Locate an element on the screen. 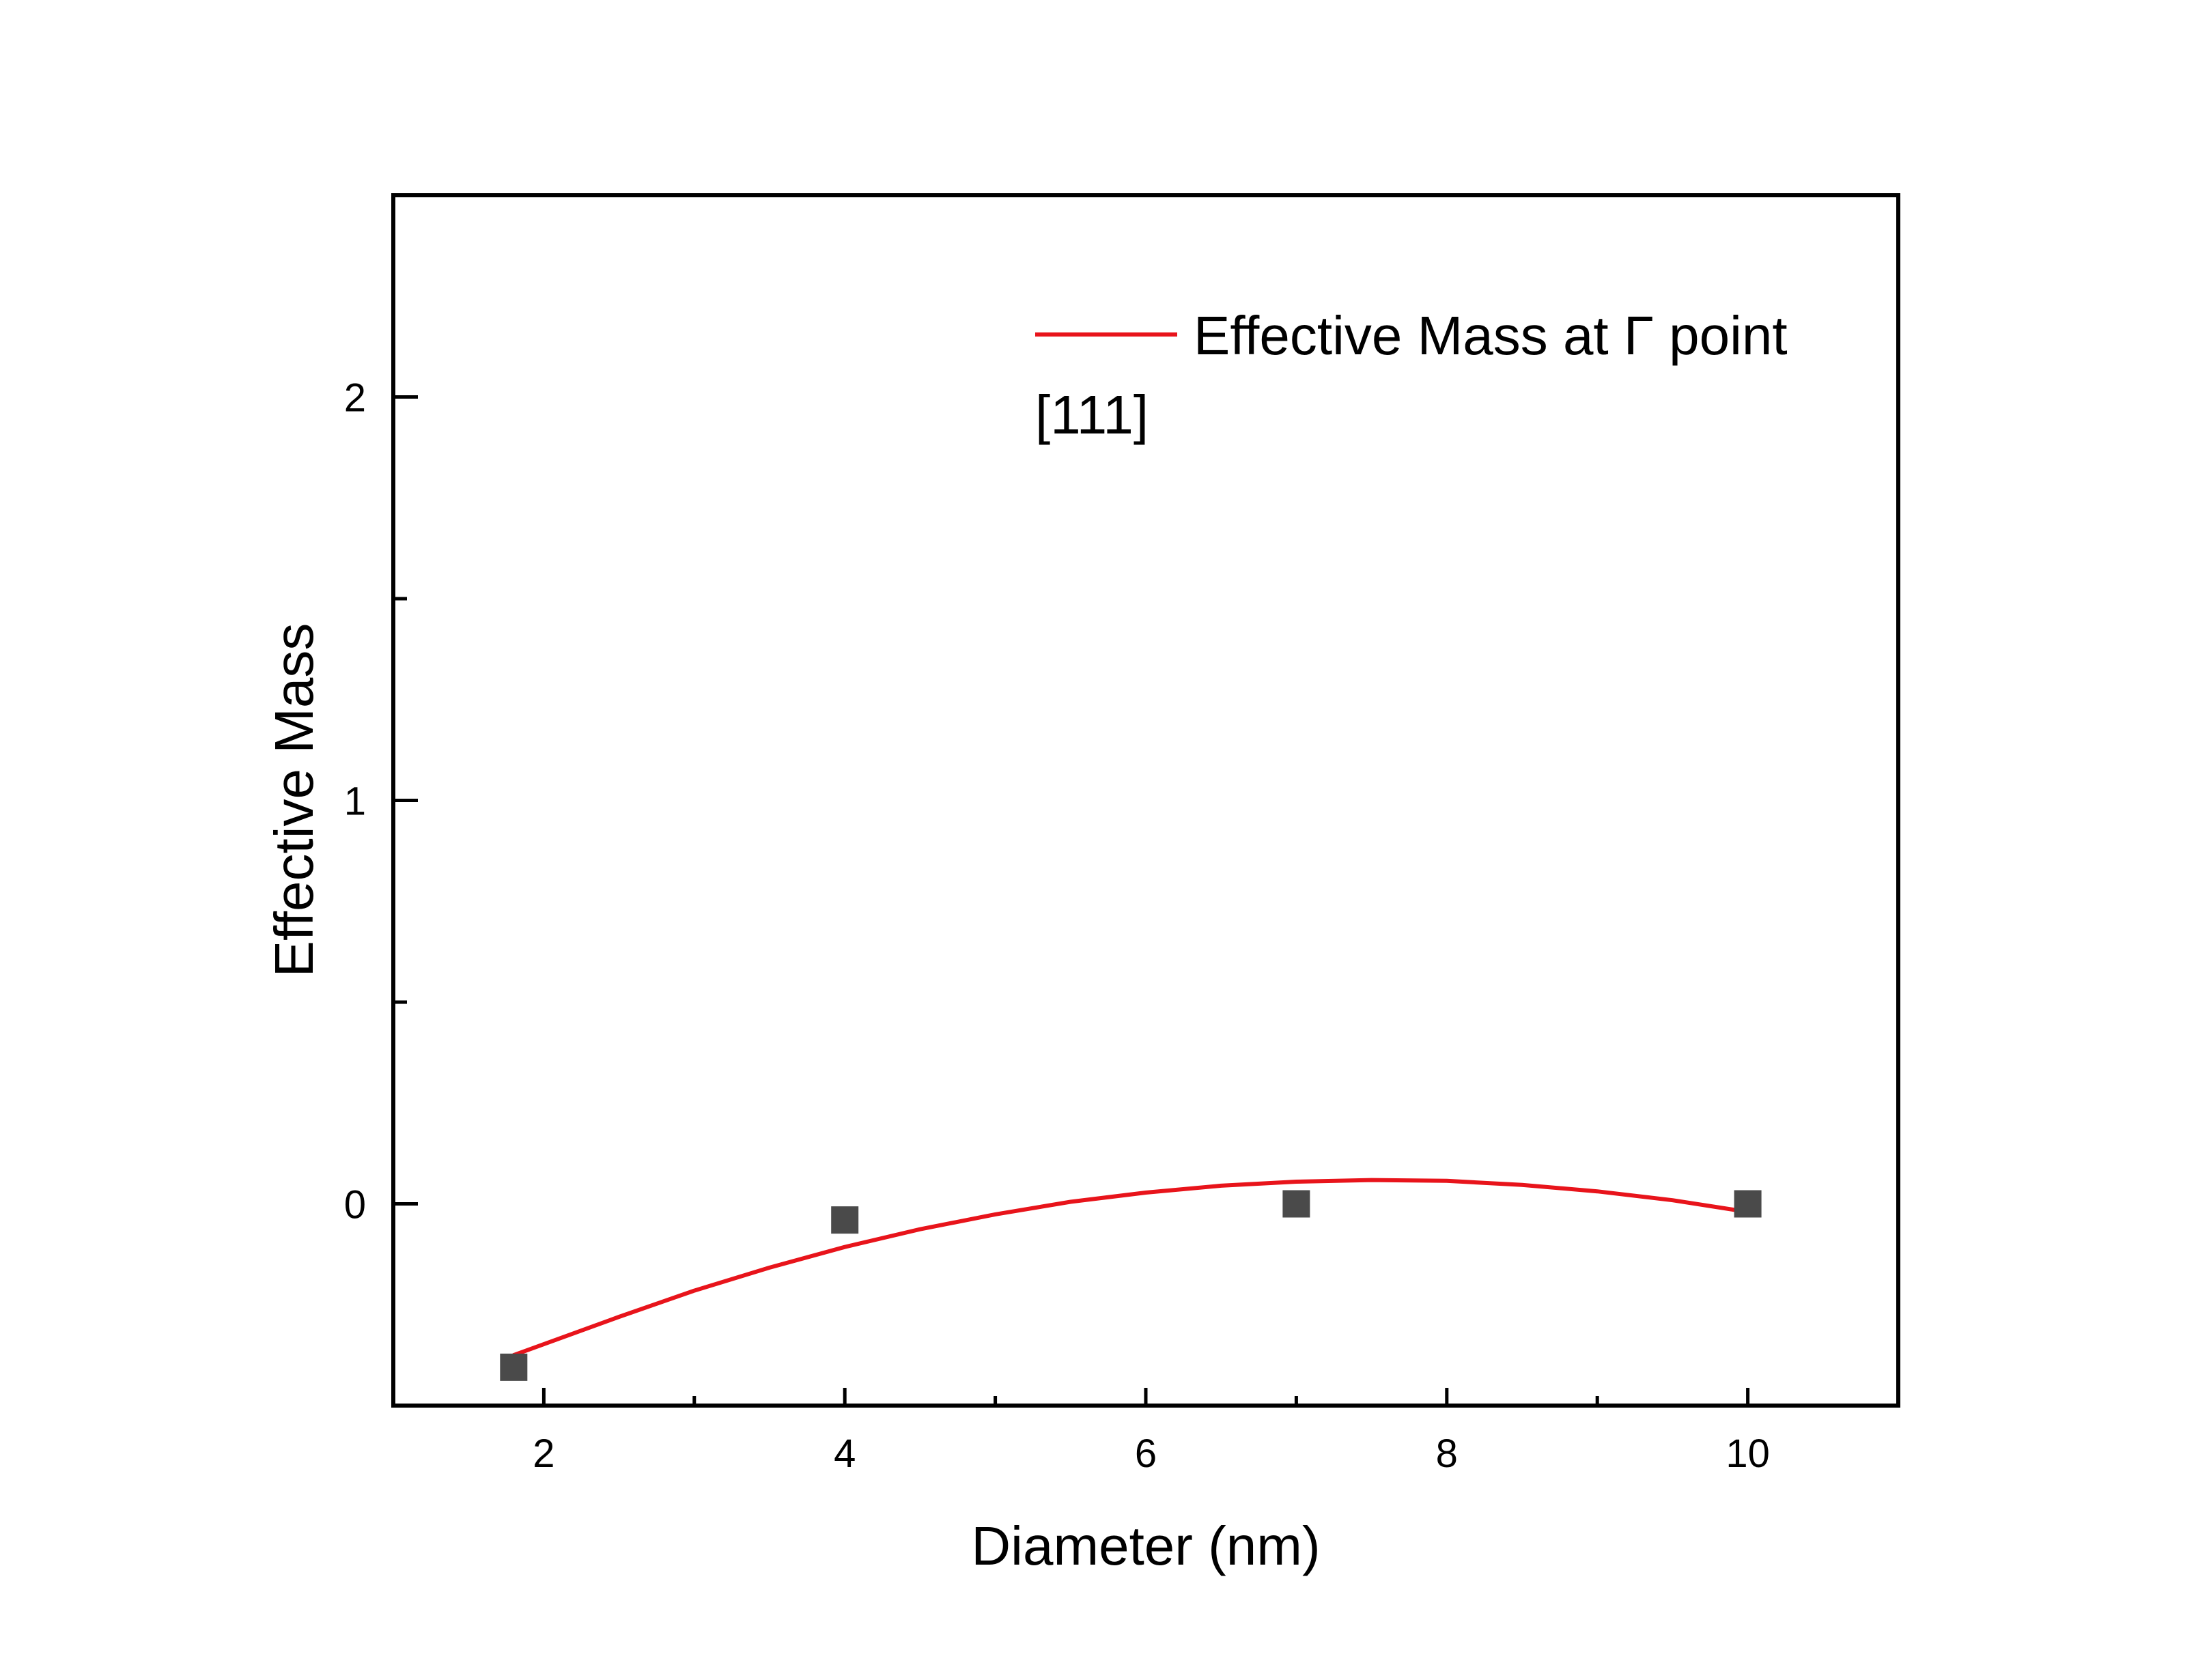 The height and width of the screenshot is (1680, 2196). x-tick-label: 4 is located at coordinates (845, 1454).